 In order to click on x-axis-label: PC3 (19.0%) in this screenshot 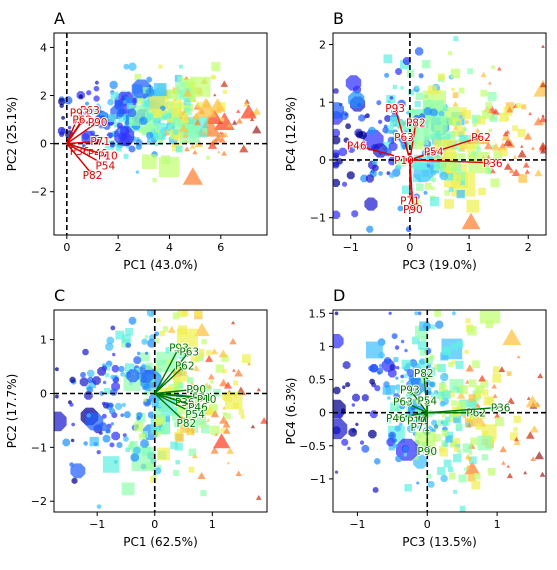, I will do `click(439, 265)`.